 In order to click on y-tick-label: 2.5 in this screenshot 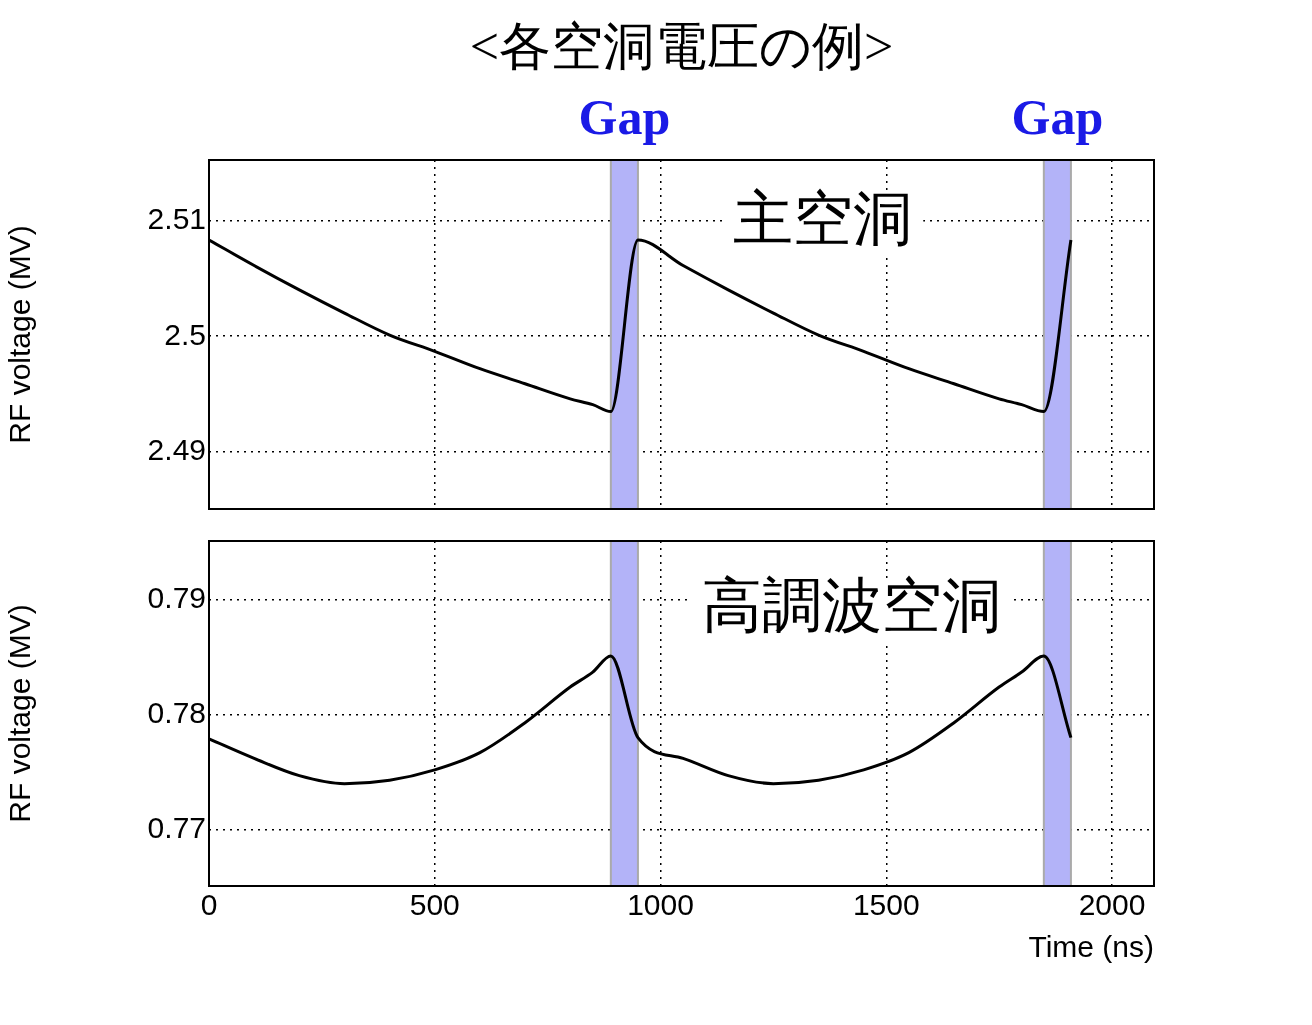, I will do `click(185, 334)`.